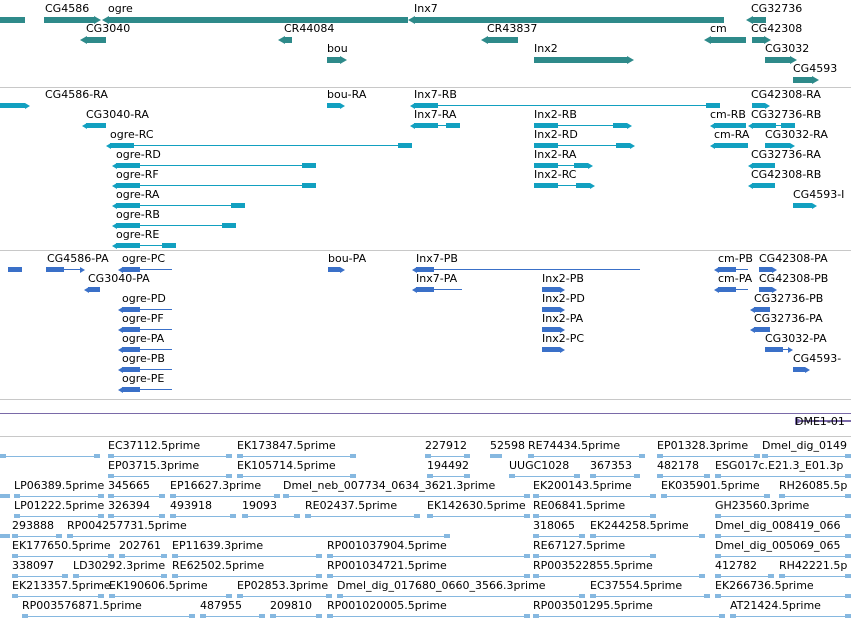 This screenshot has height=623, width=851. What do you see at coordinates (138, 194) in the screenshot?
I see `transcript-label: ogre-RA` at bounding box center [138, 194].